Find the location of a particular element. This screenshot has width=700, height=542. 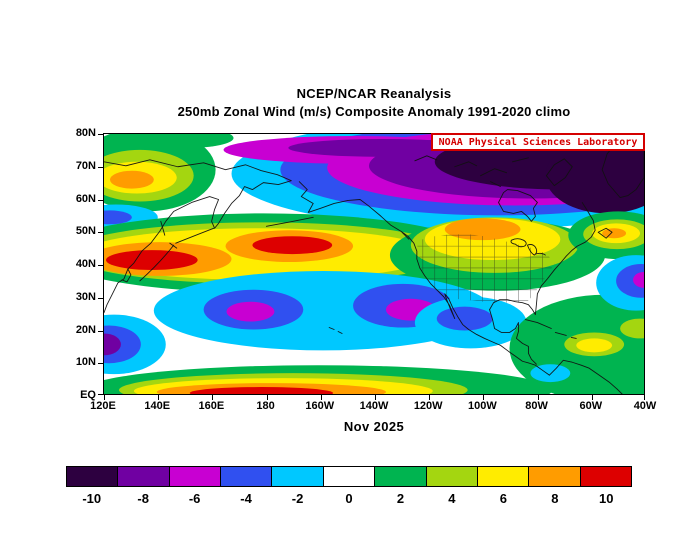

lat-axis-label: 40N is located at coordinates (85, 264).